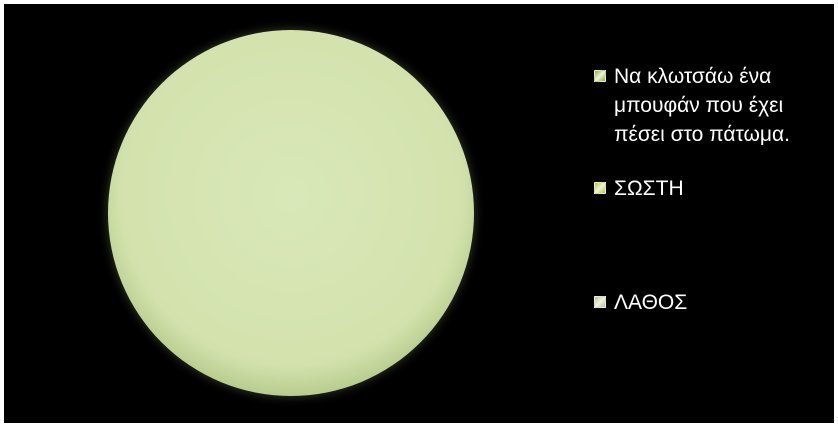 This screenshot has width=838, height=427. I want to click on legend-label: ΛΑΘΟΣ, so click(651, 302).